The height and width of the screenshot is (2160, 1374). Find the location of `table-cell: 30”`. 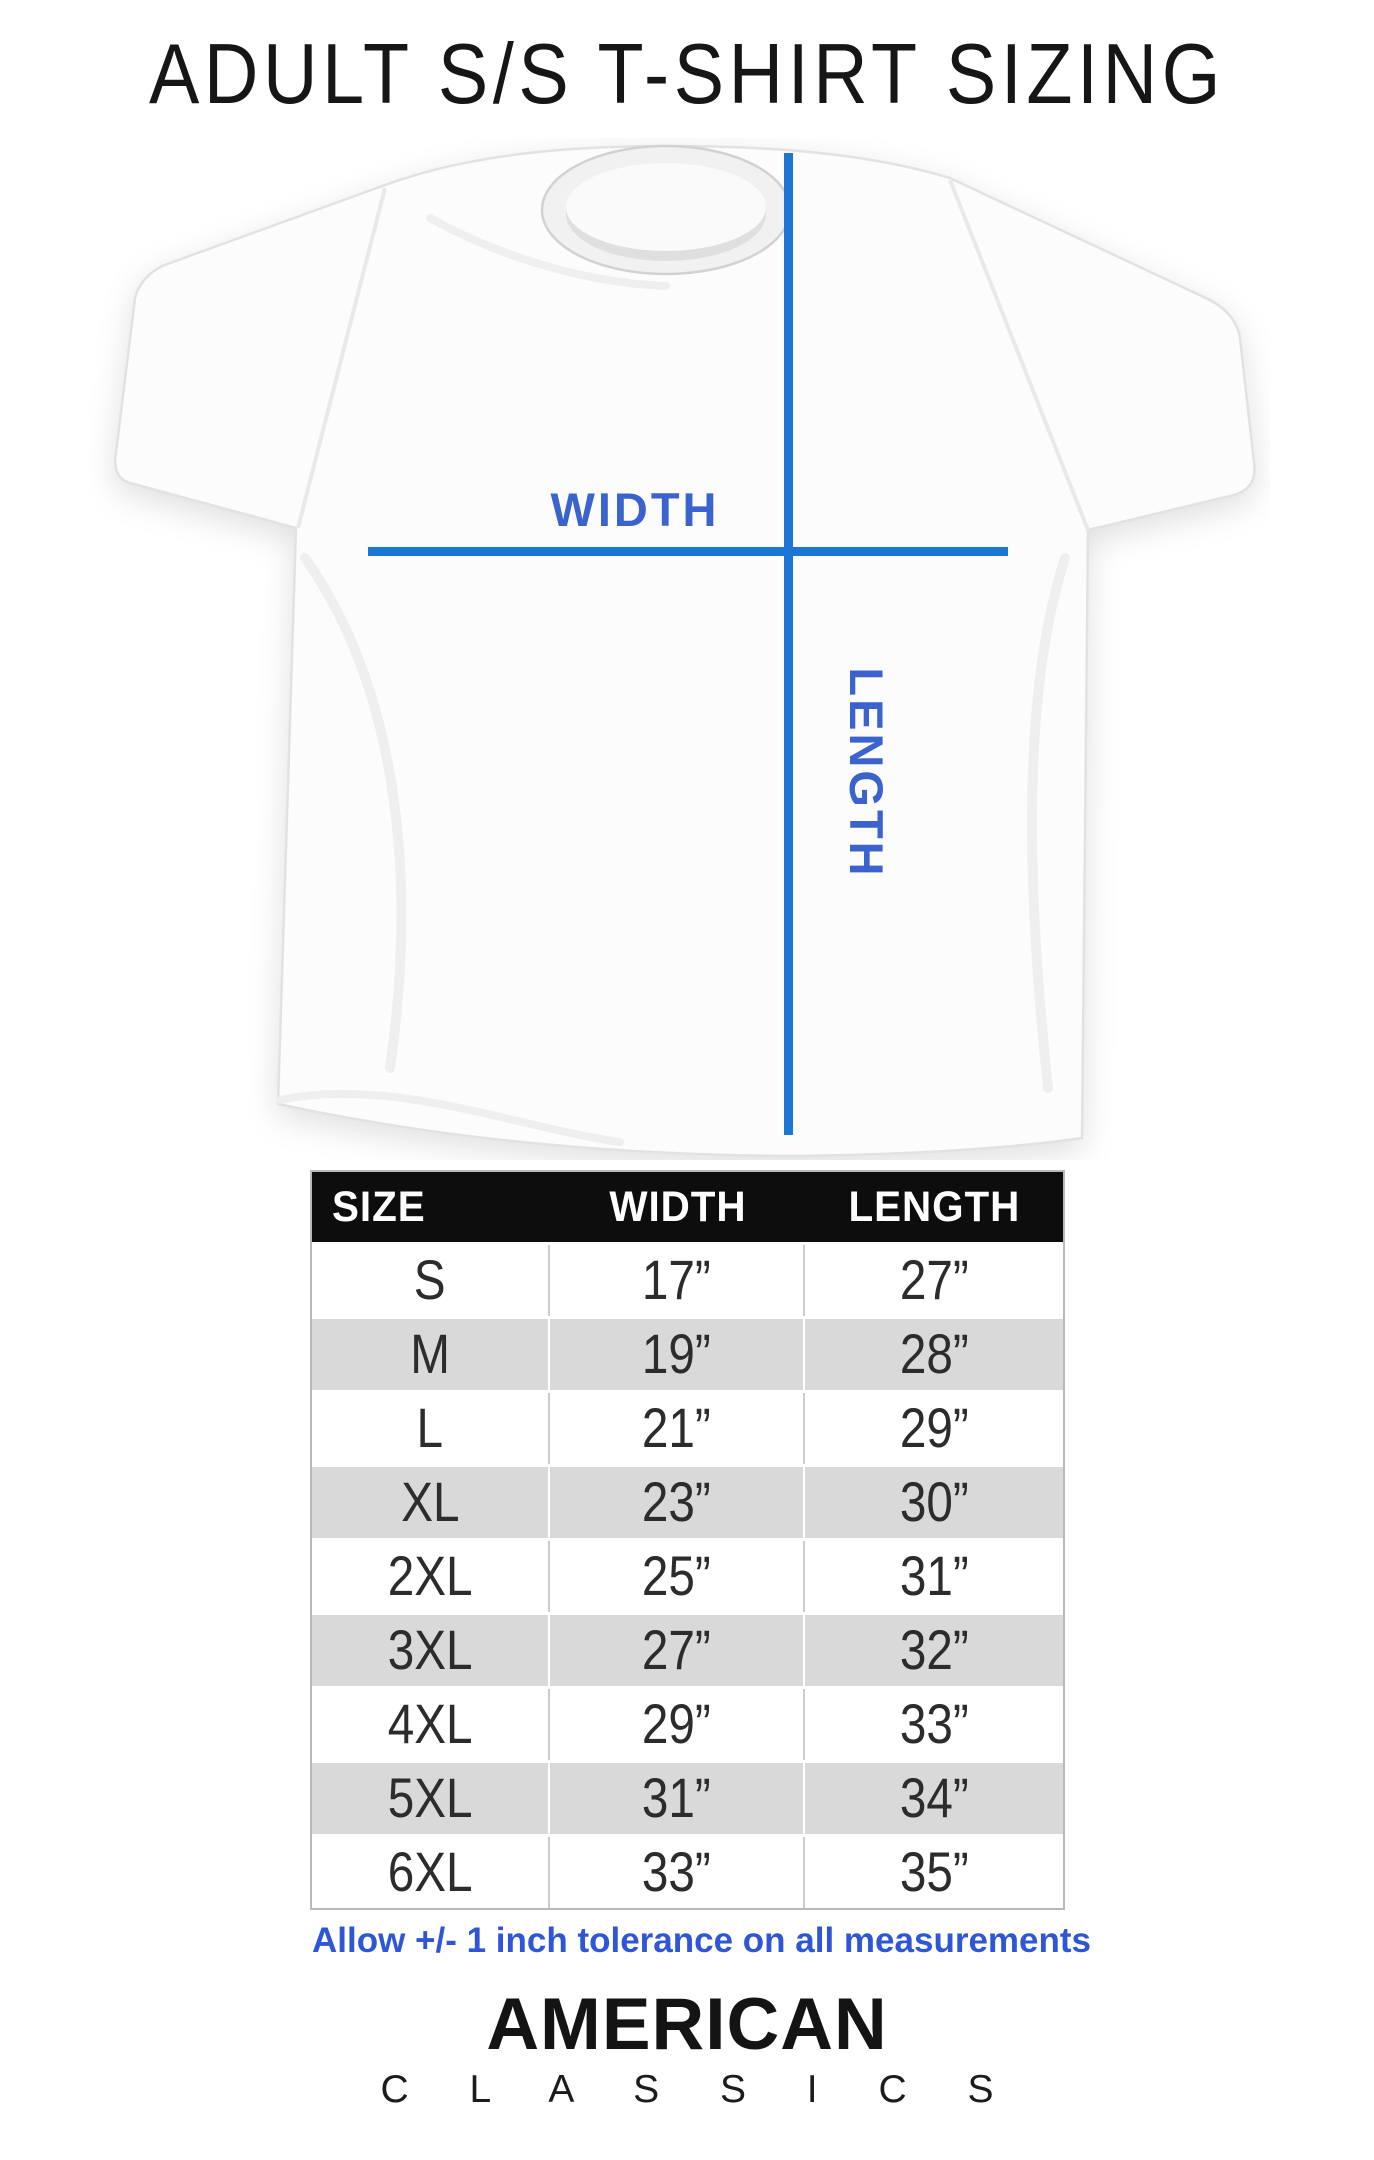

table-cell: 30” is located at coordinates (934, 1502).